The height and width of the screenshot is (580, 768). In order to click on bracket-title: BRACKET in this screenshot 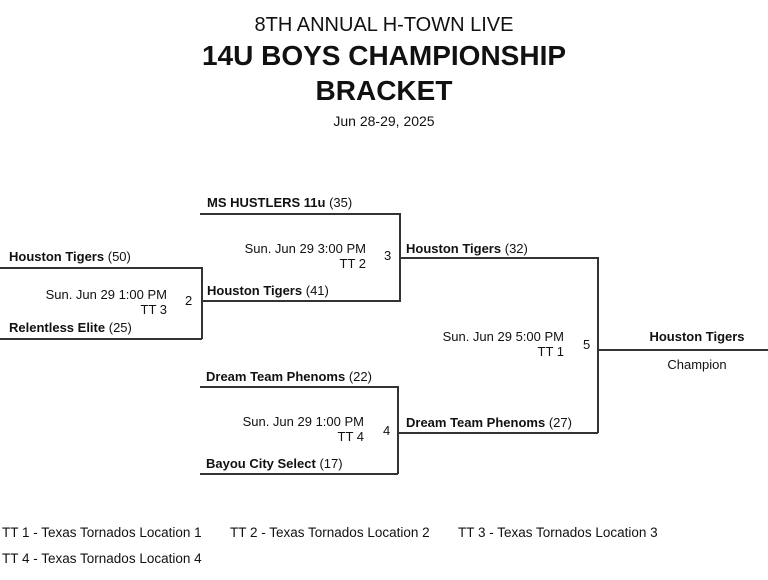, I will do `click(384, 90)`.